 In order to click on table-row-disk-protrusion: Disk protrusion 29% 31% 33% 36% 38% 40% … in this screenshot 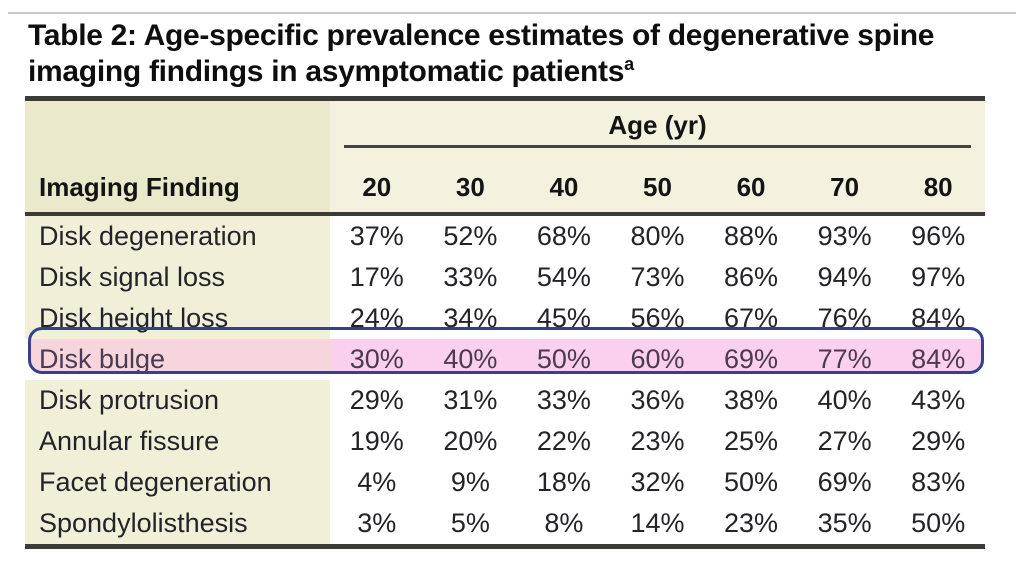, I will do `click(505, 400)`.